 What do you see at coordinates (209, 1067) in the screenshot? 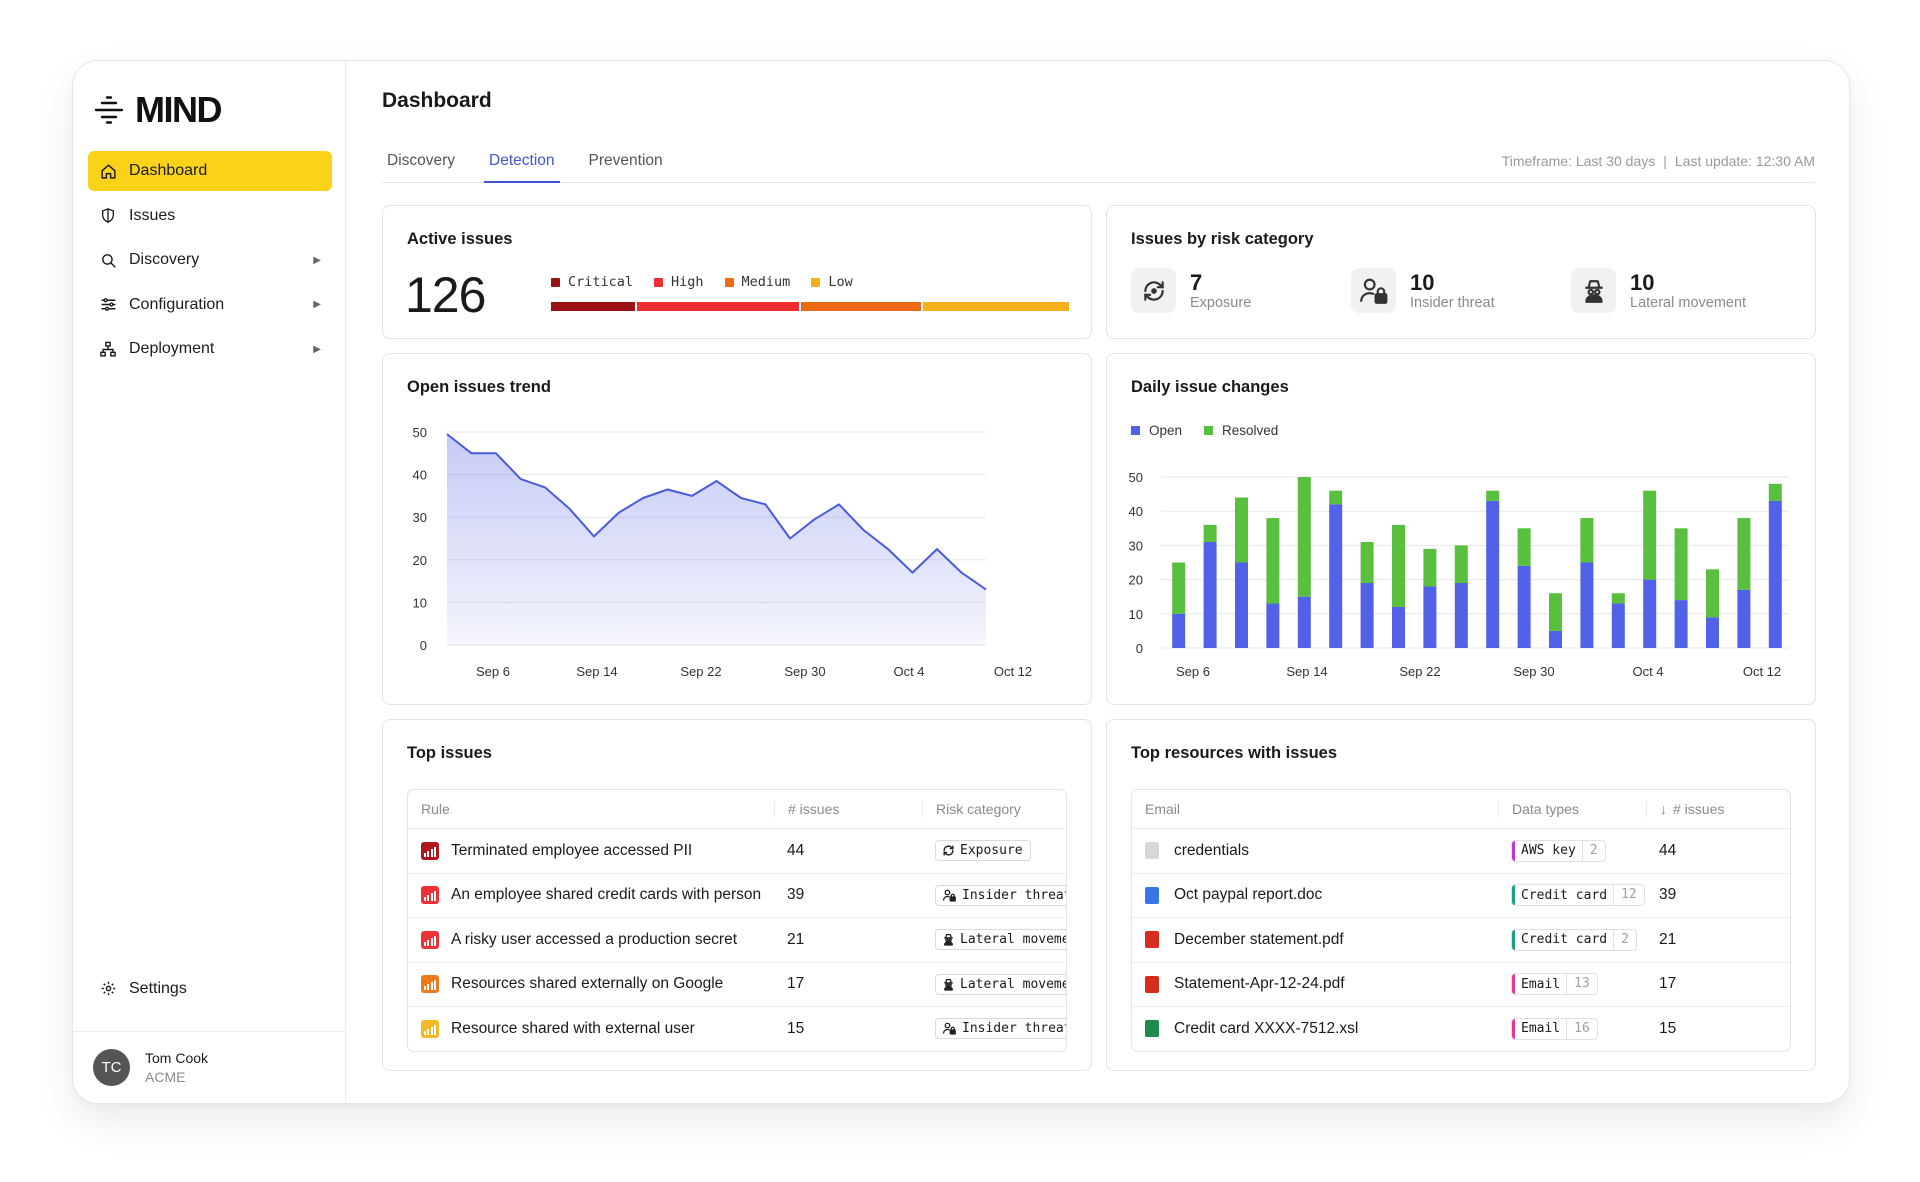
I see `user-profile: TC Tom Cook ACME` at bounding box center [209, 1067].